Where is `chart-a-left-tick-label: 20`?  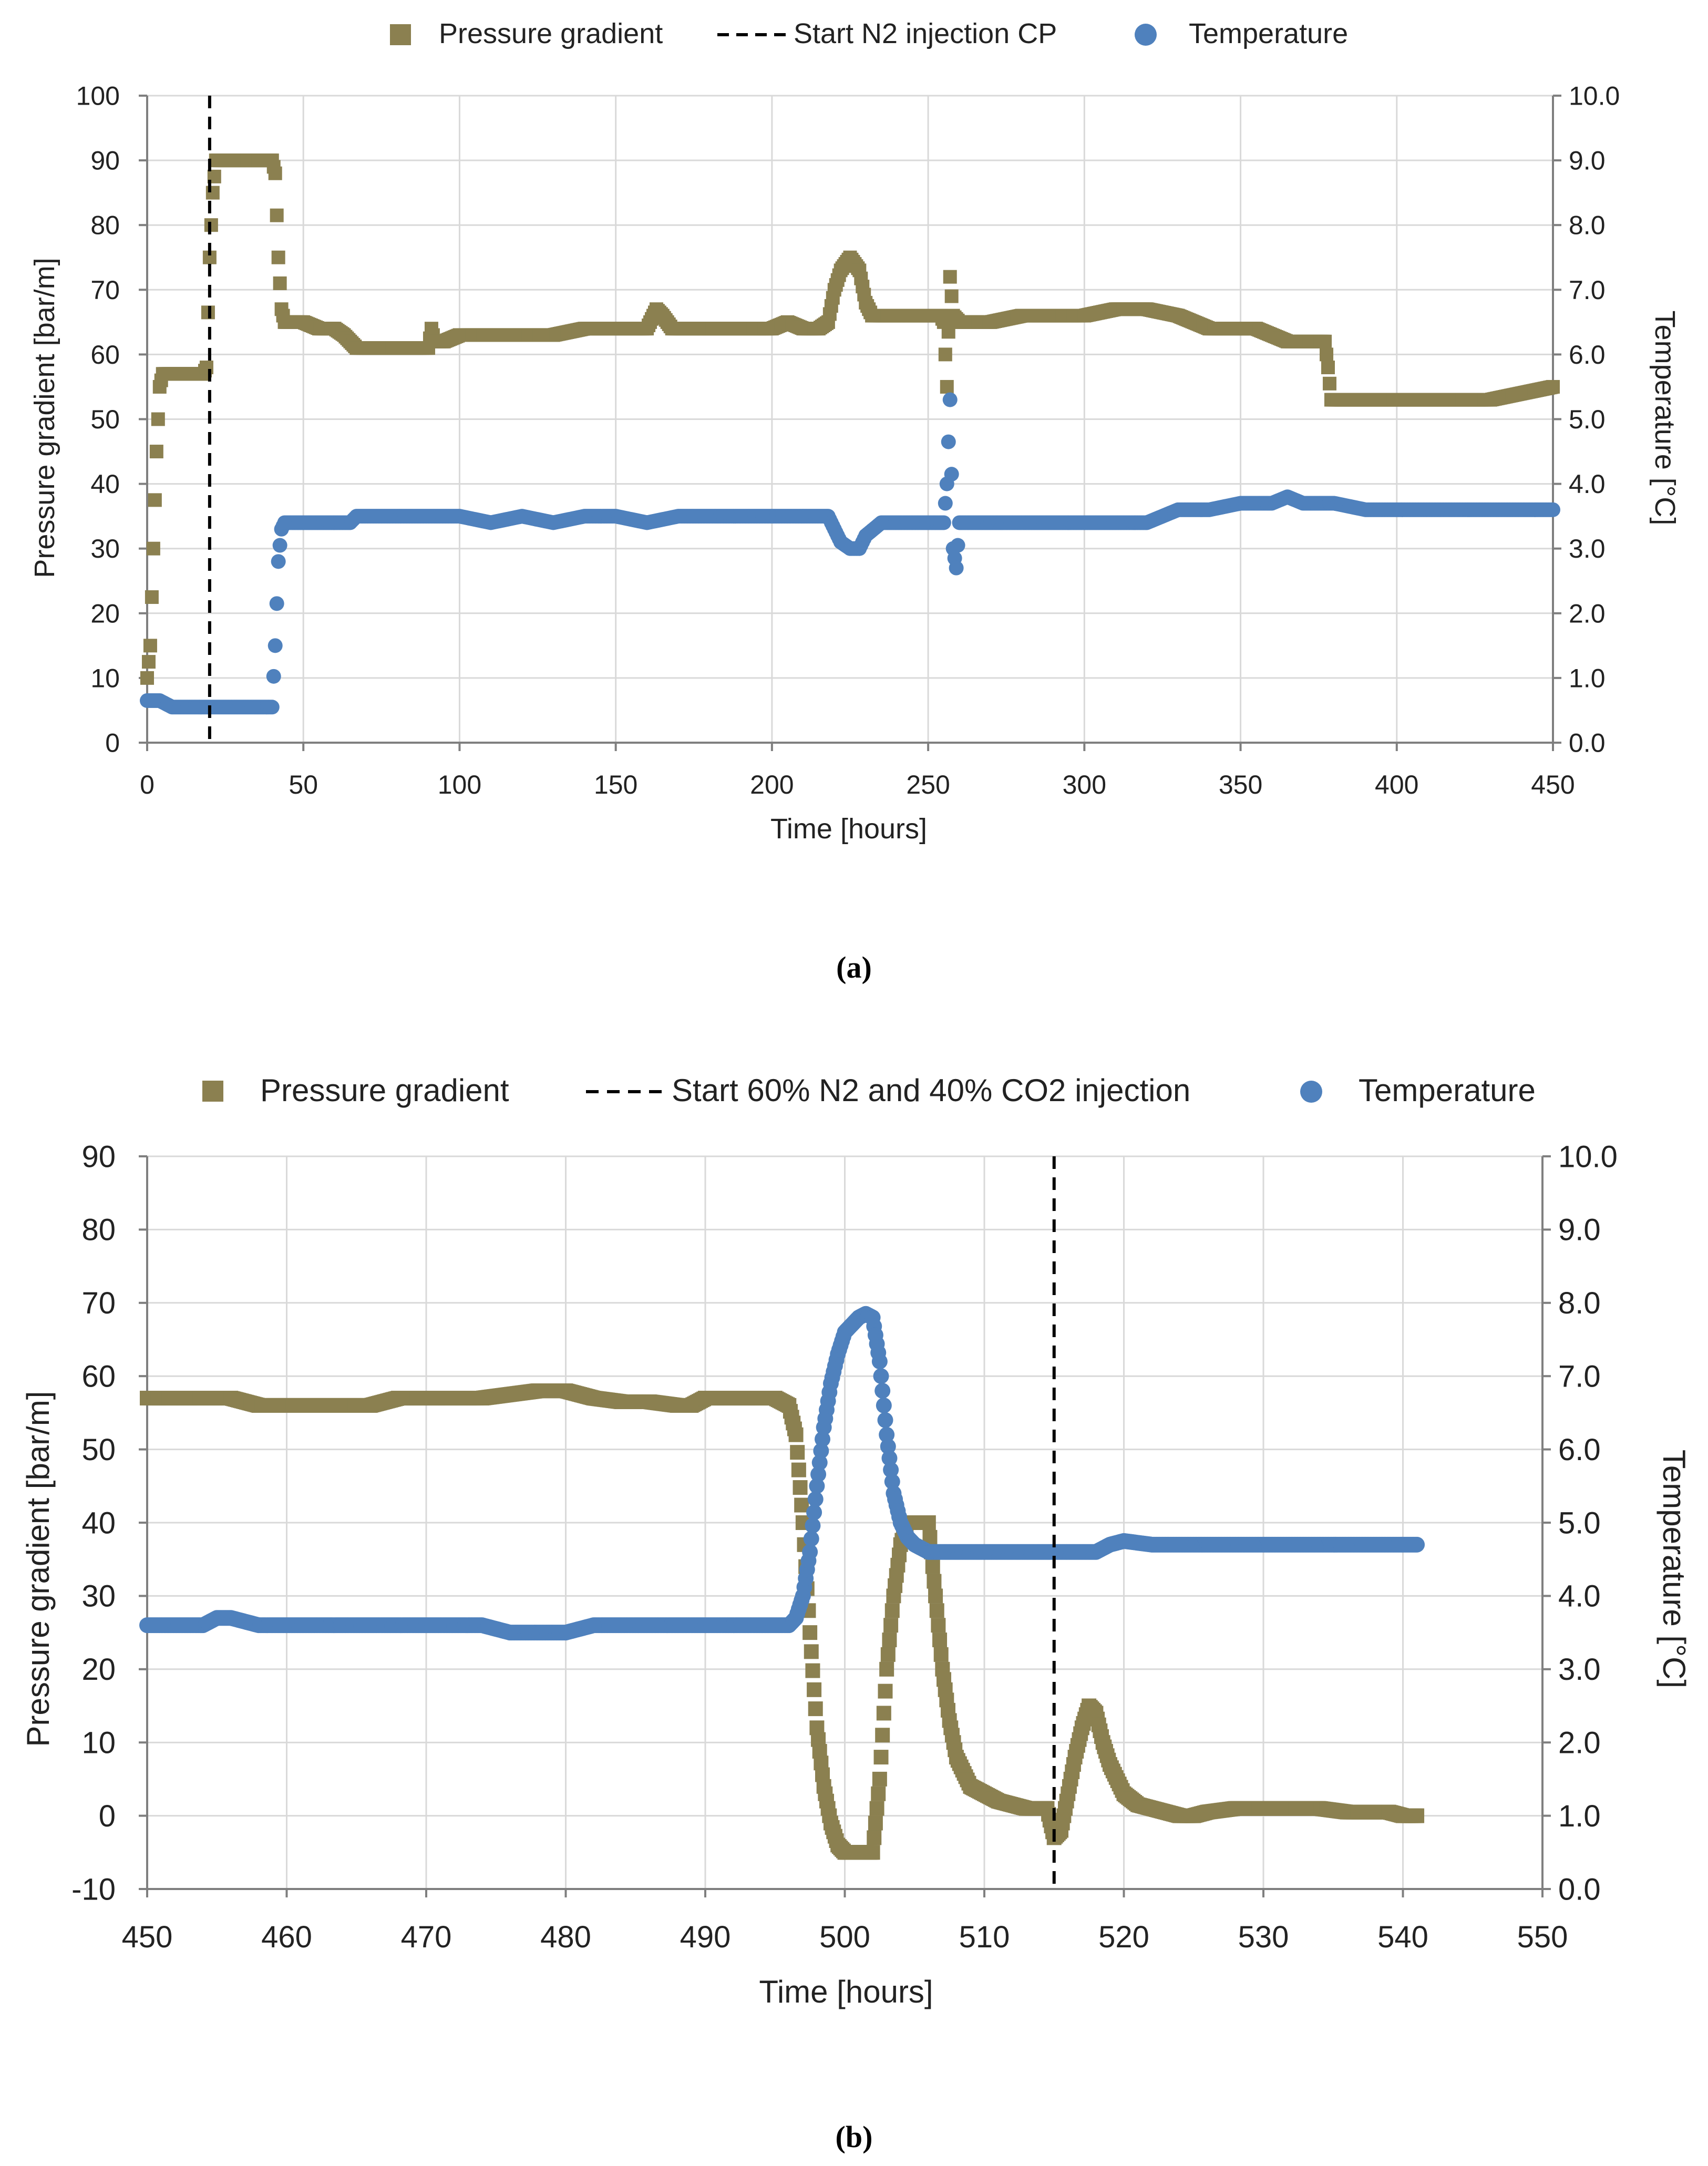
chart-a-left-tick-label: 20 is located at coordinates (105, 613).